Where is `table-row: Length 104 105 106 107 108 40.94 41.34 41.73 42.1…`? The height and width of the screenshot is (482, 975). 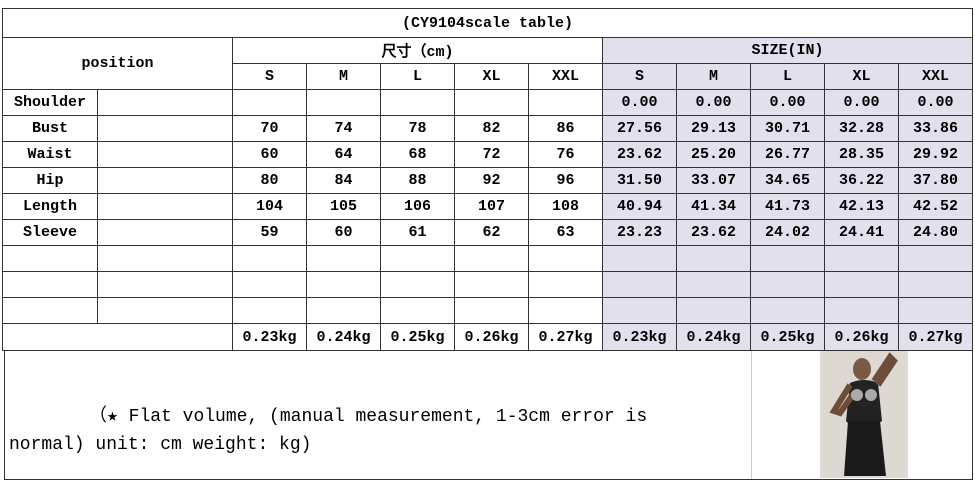
table-row: Length 104 105 106 107 108 40.94 41.34 41.73 42.1… is located at coordinates (488, 206).